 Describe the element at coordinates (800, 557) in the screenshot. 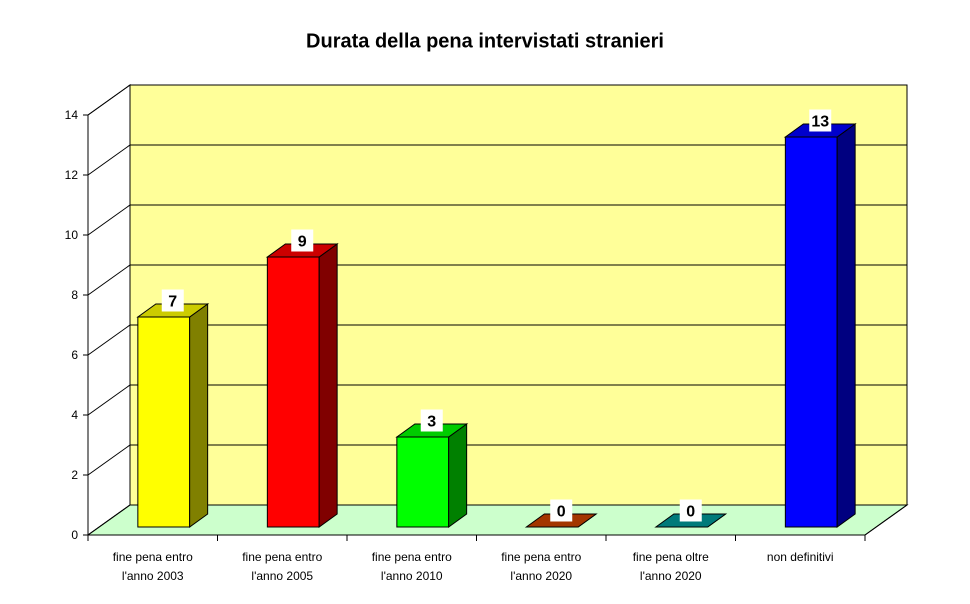

I see `x-tick-label: non definitivi` at that location.